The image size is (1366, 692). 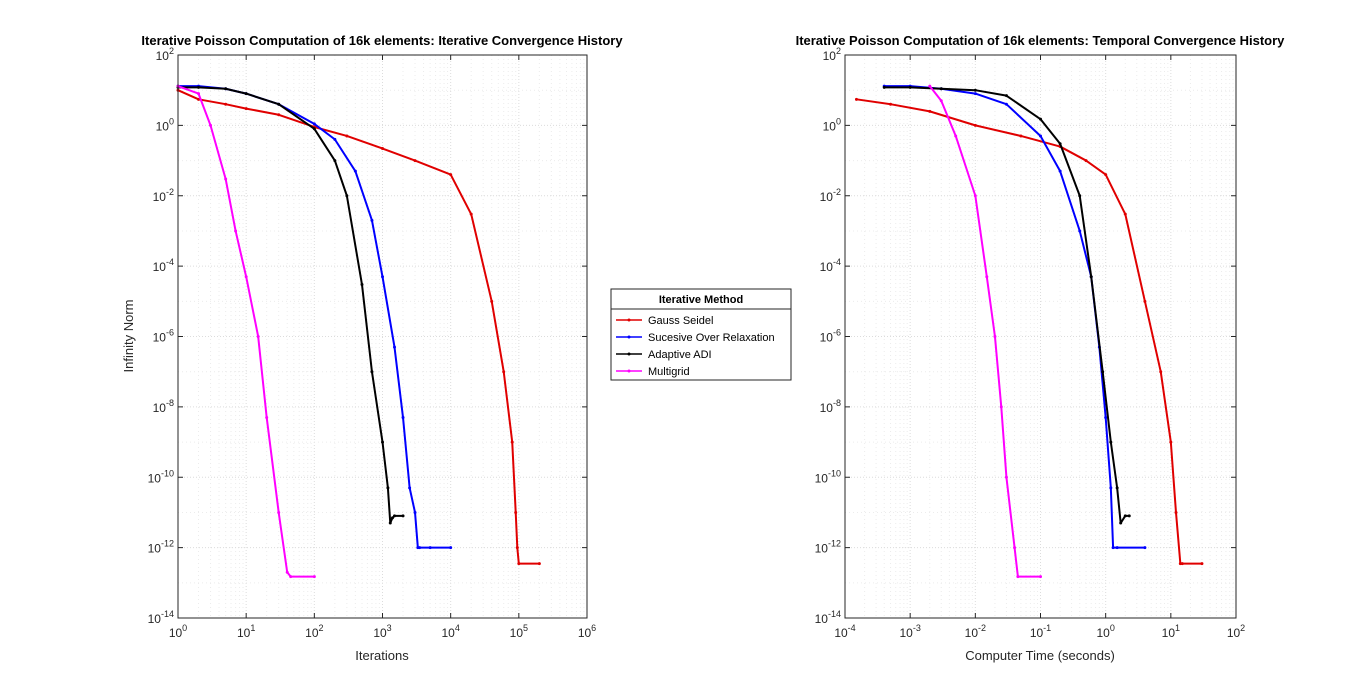 I want to click on y-tick-label: 10⁻⁴, so click(x=163, y=265).